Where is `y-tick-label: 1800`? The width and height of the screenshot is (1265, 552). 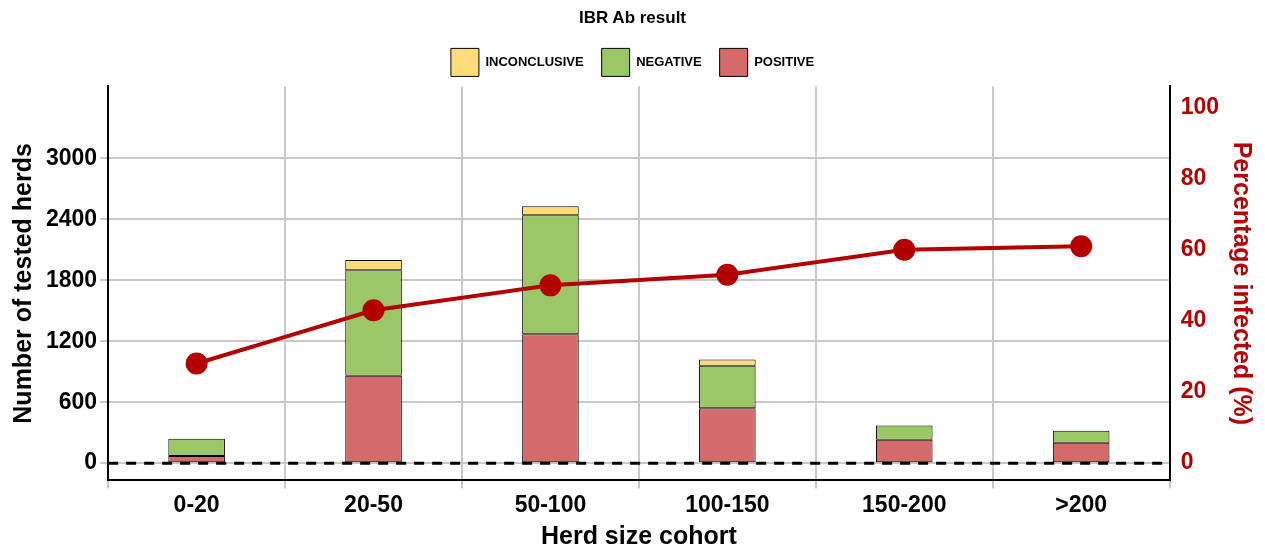
y-tick-label: 1800 is located at coordinates (71, 278).